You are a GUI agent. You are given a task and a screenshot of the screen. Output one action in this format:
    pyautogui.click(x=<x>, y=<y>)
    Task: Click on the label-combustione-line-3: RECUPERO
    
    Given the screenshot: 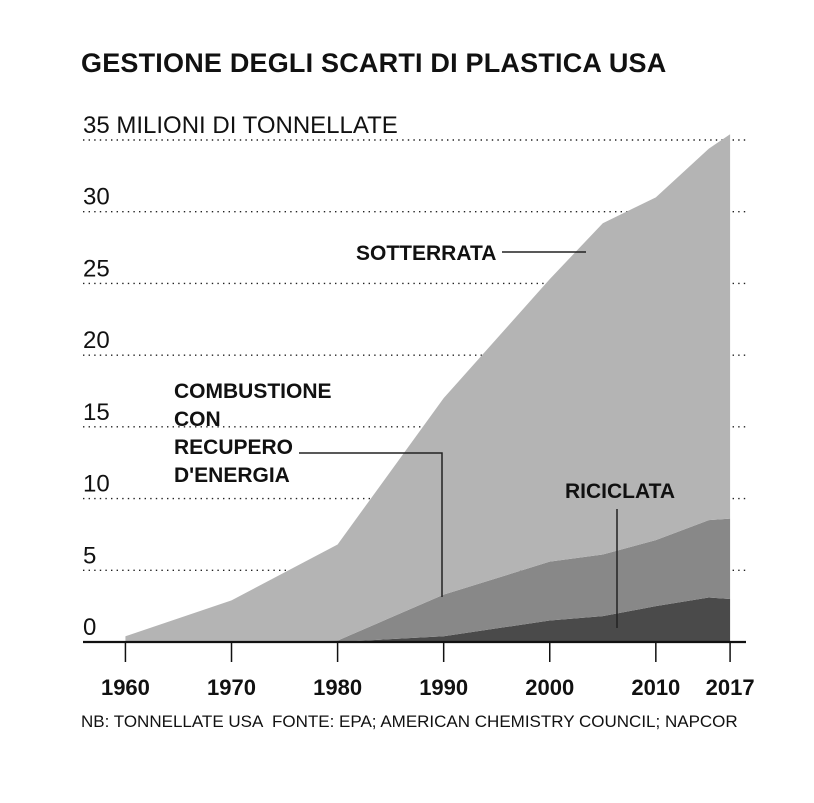 What is the action you would take?
    pyautogui.click(x=233, y=447)
    